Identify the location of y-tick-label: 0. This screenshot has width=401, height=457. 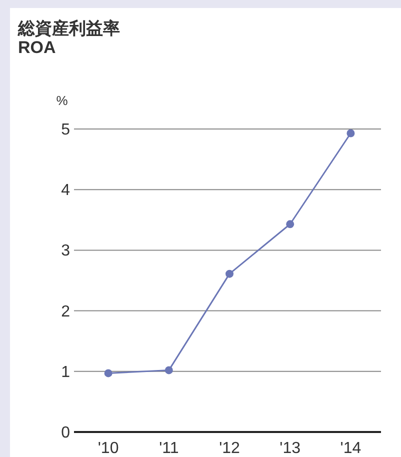
(65, 433).